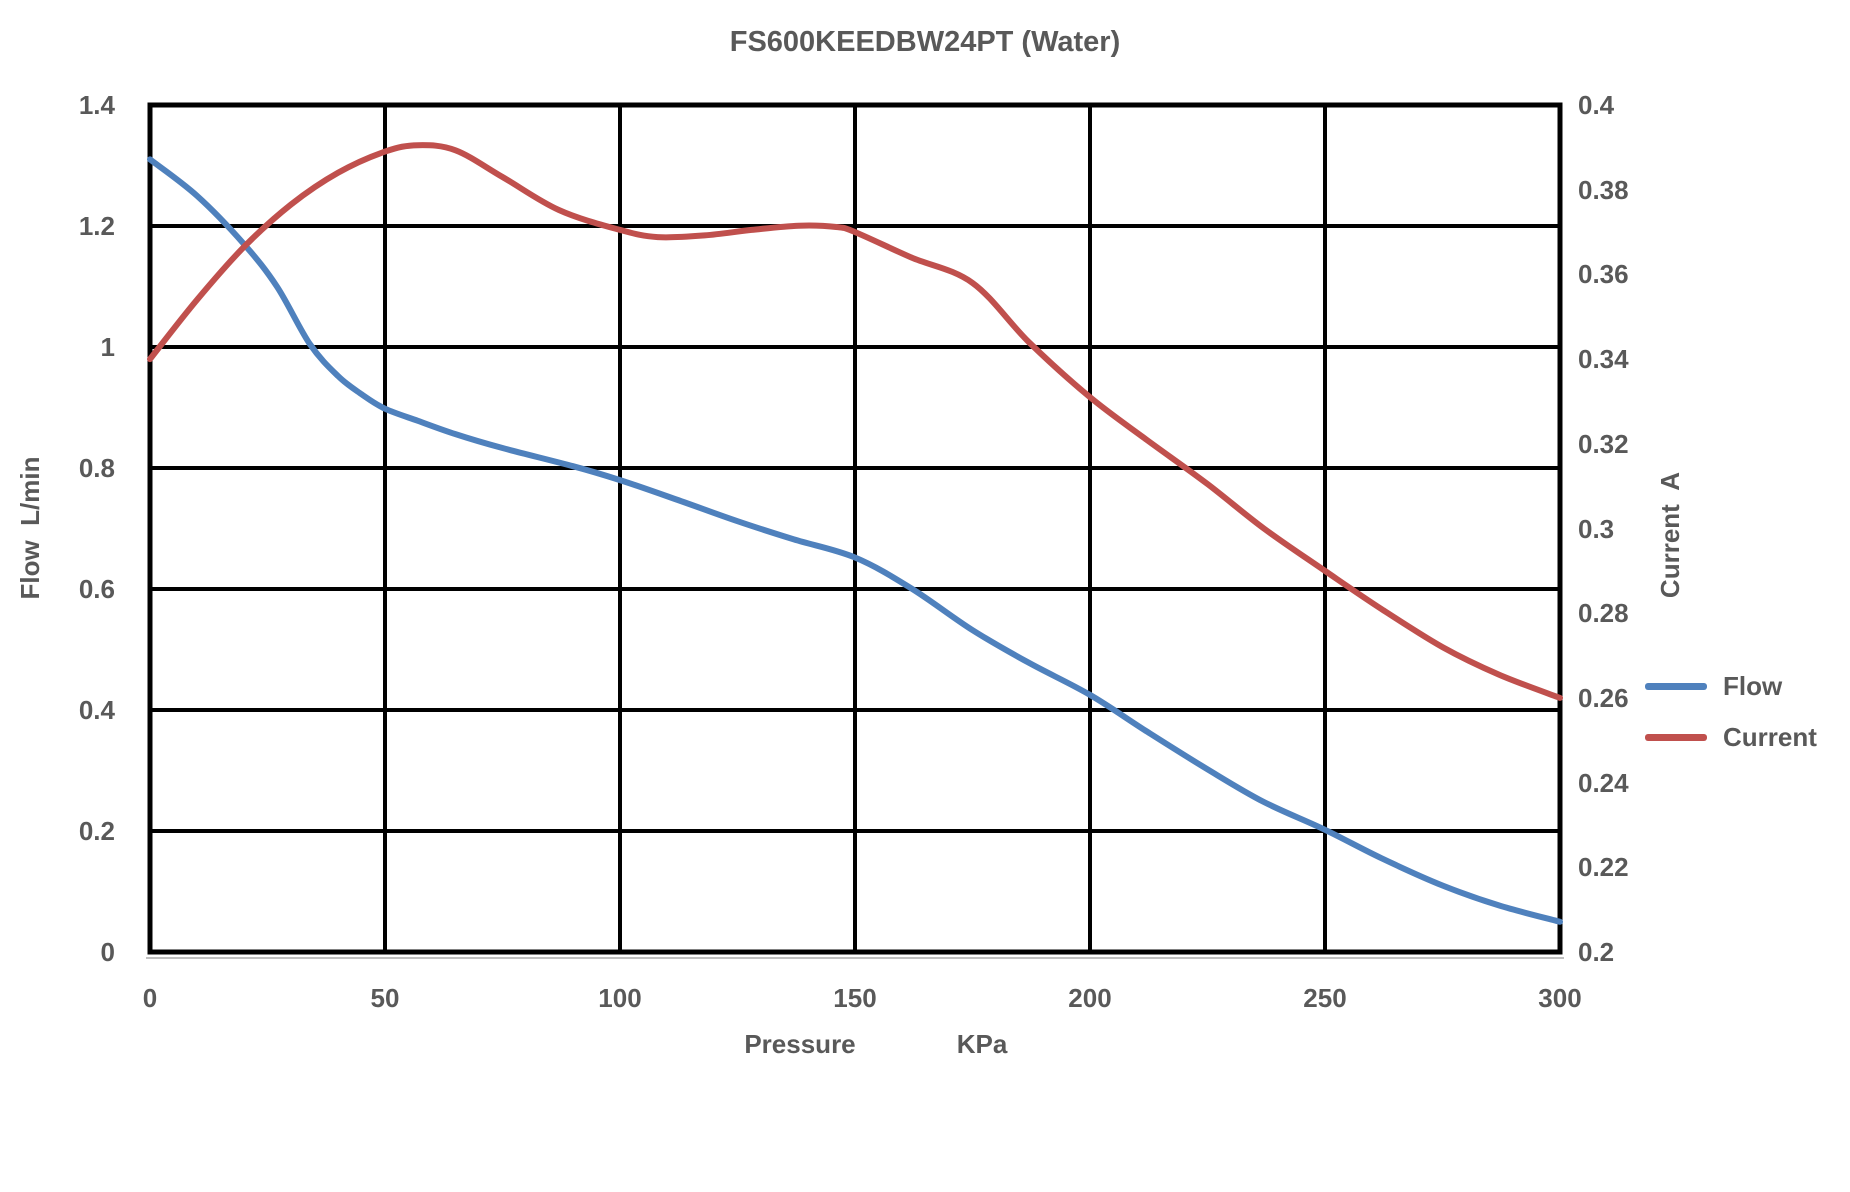 The image size is (1850, 1192). Describe the element at coordinates (1753, 686) in the screenshot. I see `legend-label-flow: Flow` at that location.